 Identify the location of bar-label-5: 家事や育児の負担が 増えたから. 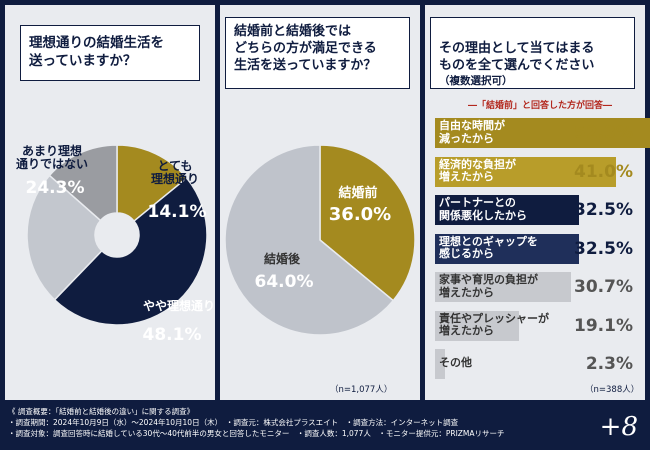
(488, 286).